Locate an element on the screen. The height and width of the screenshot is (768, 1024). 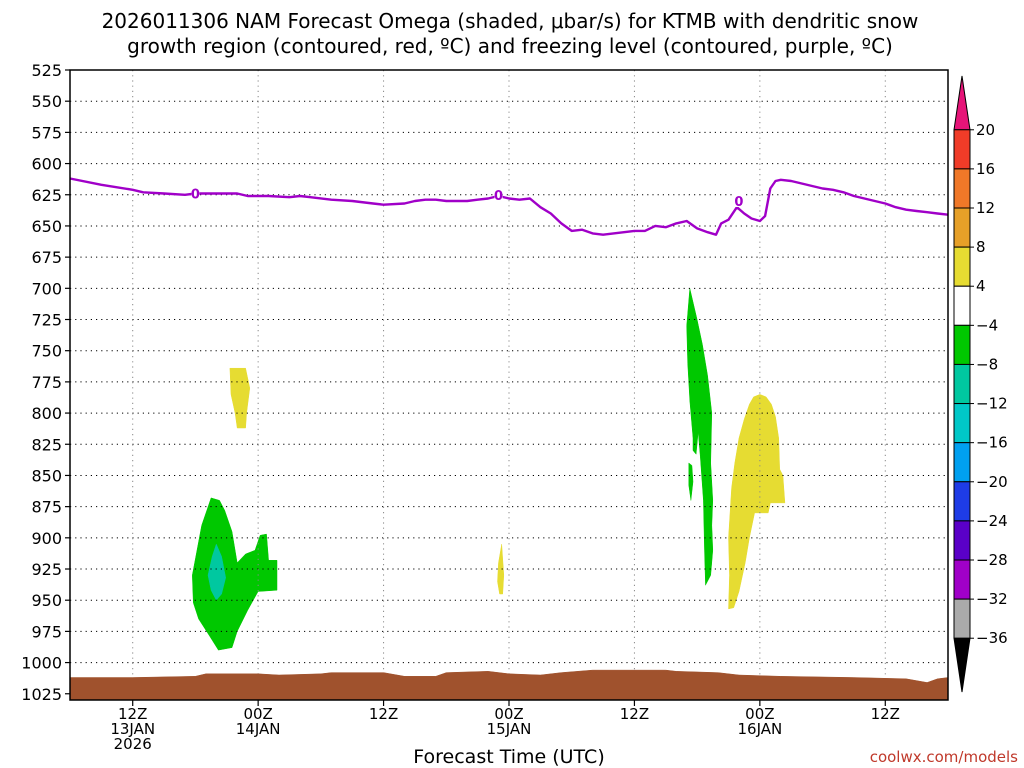
colorbar-bottom-triangle is located at coordinates (962, 665).